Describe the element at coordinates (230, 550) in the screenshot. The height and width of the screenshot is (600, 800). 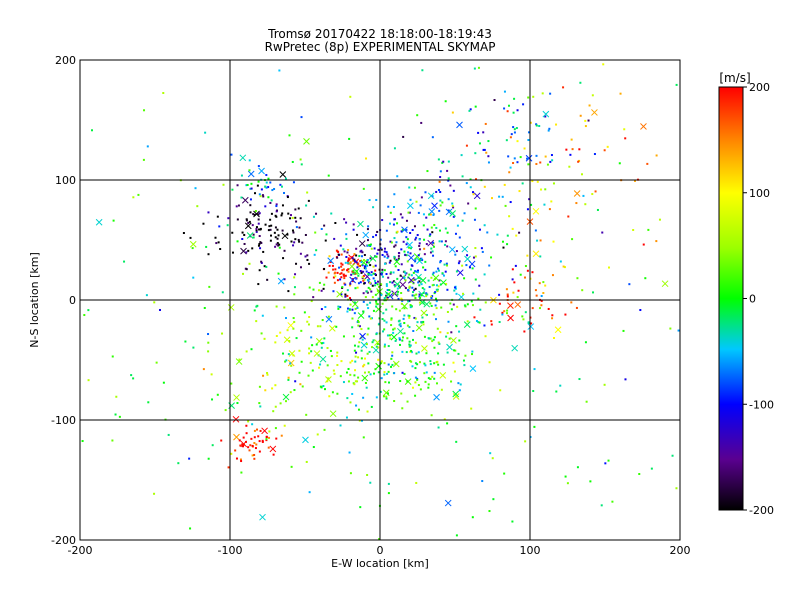
I see `x-tick-label: -100` at that location.